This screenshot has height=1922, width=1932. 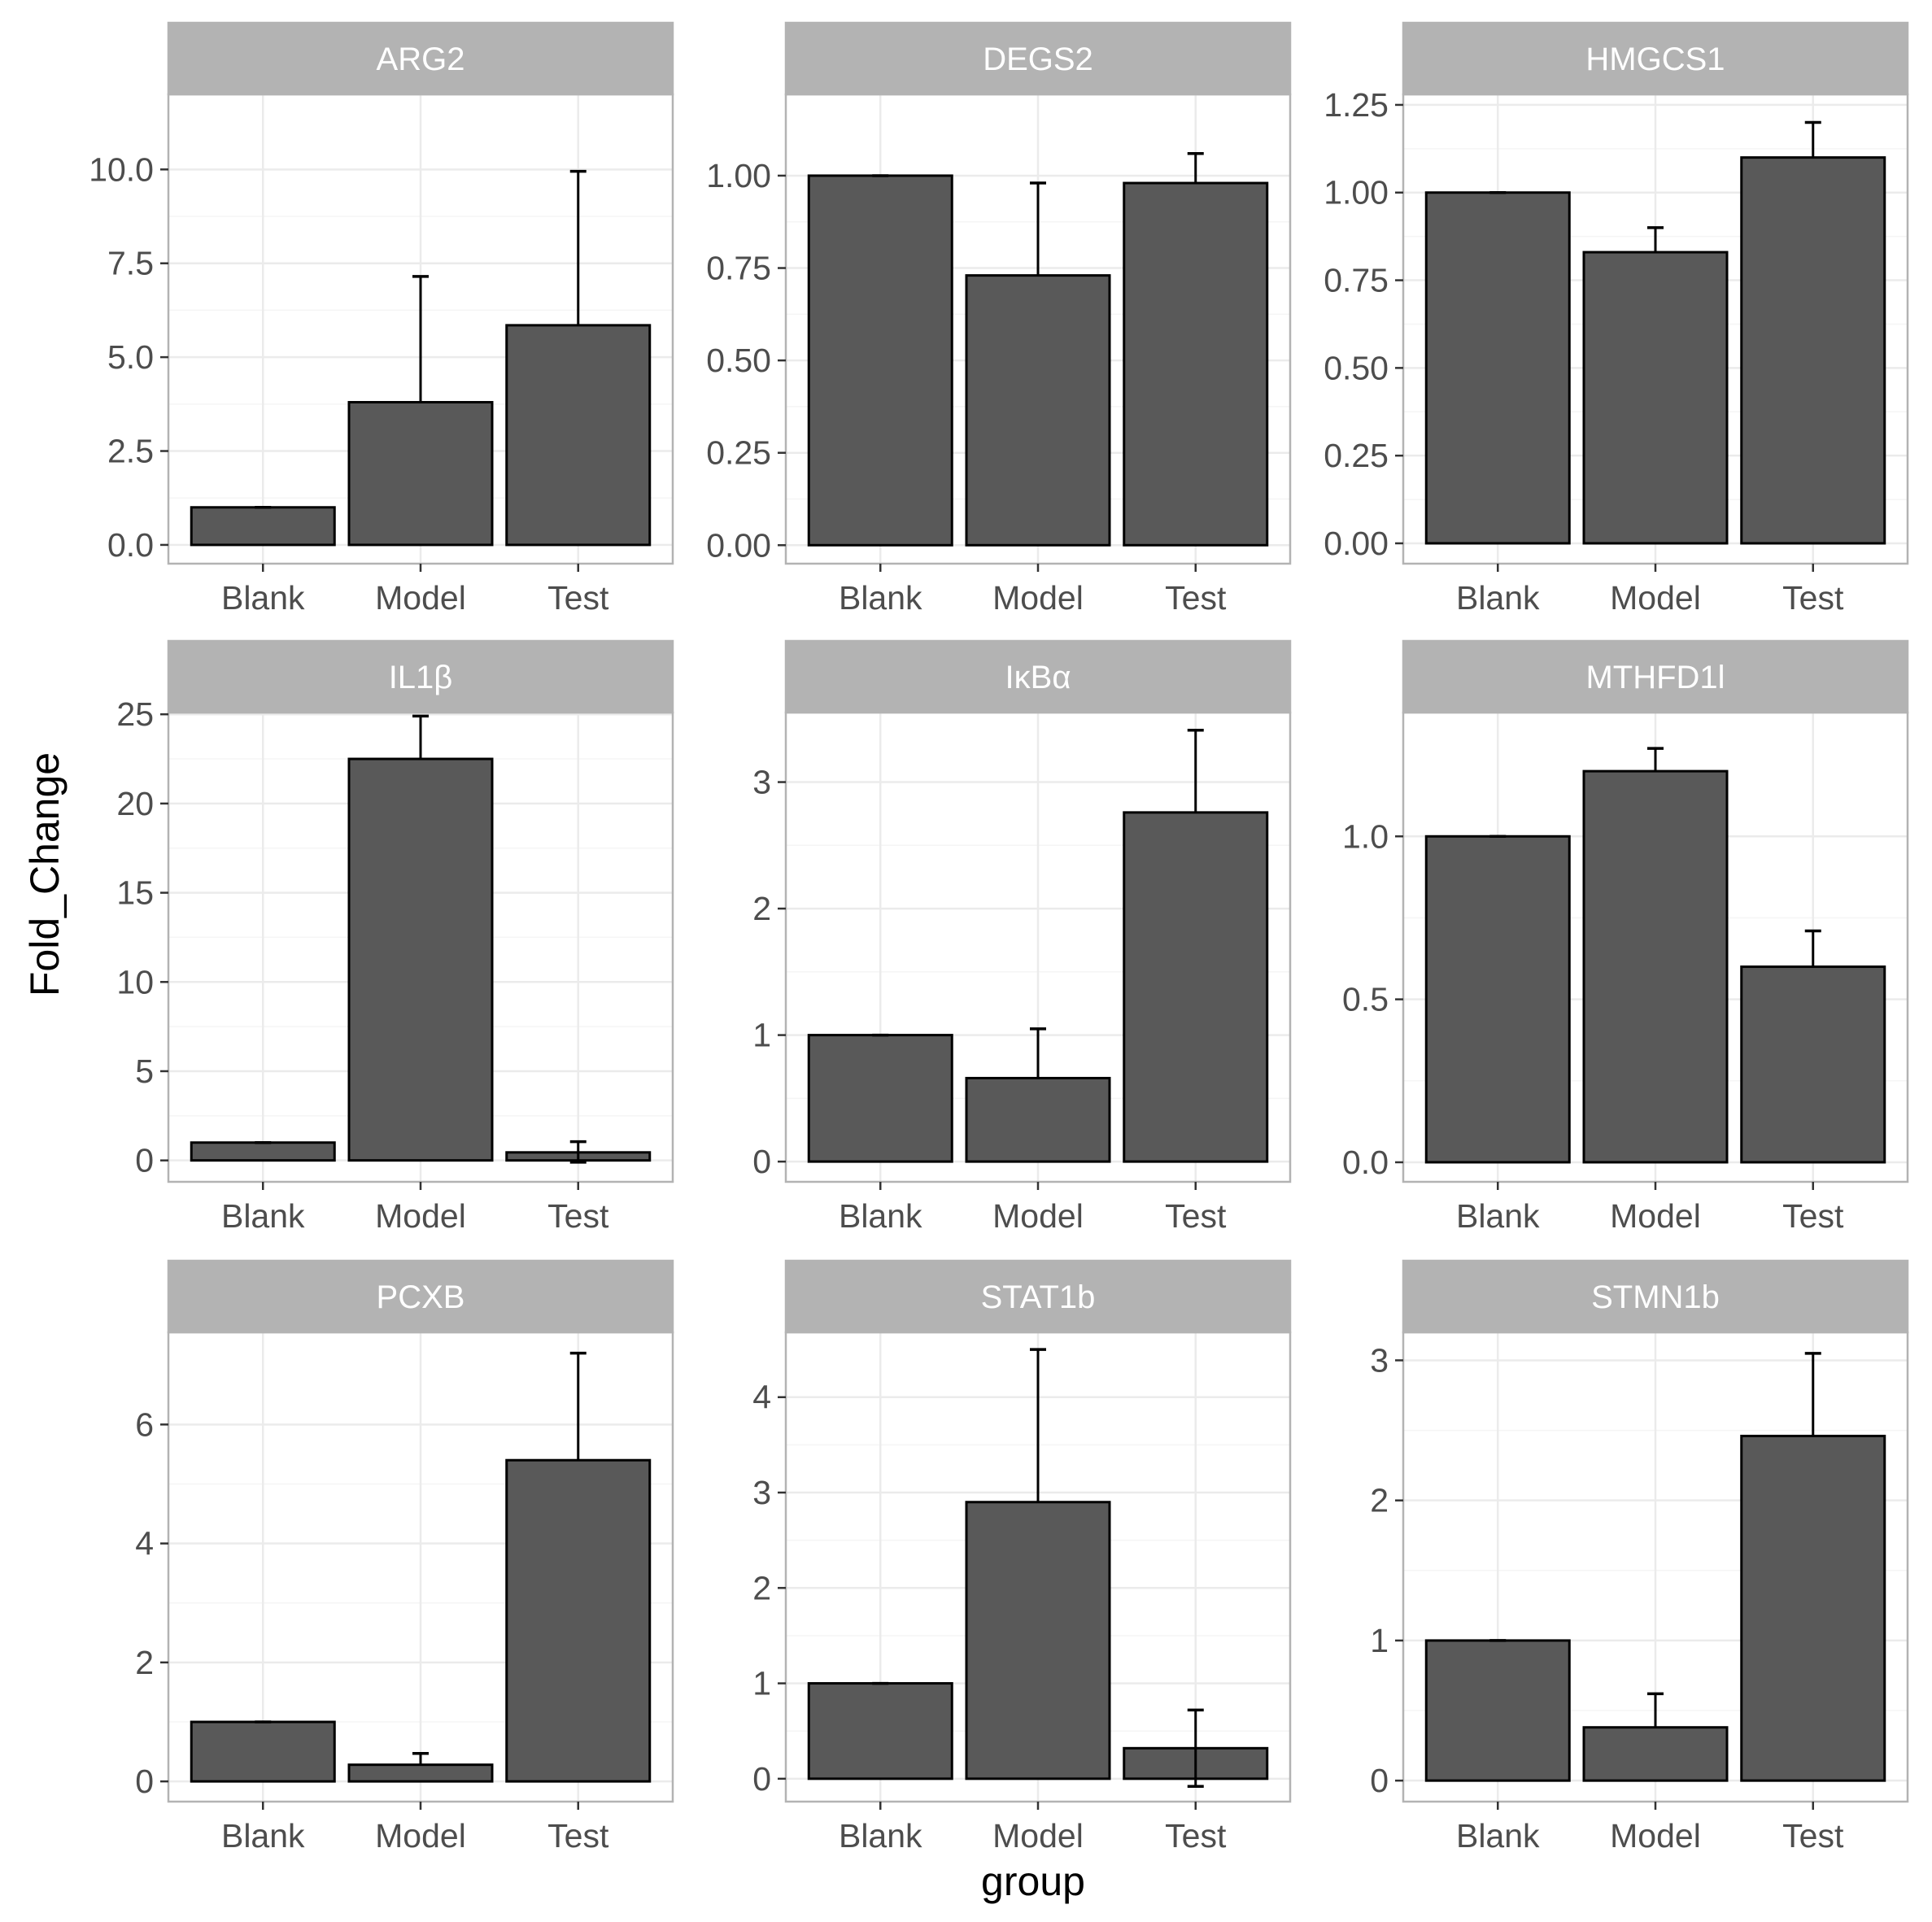 I want to click on y-tick-label: 0.5, so click(x=1366, y=999).